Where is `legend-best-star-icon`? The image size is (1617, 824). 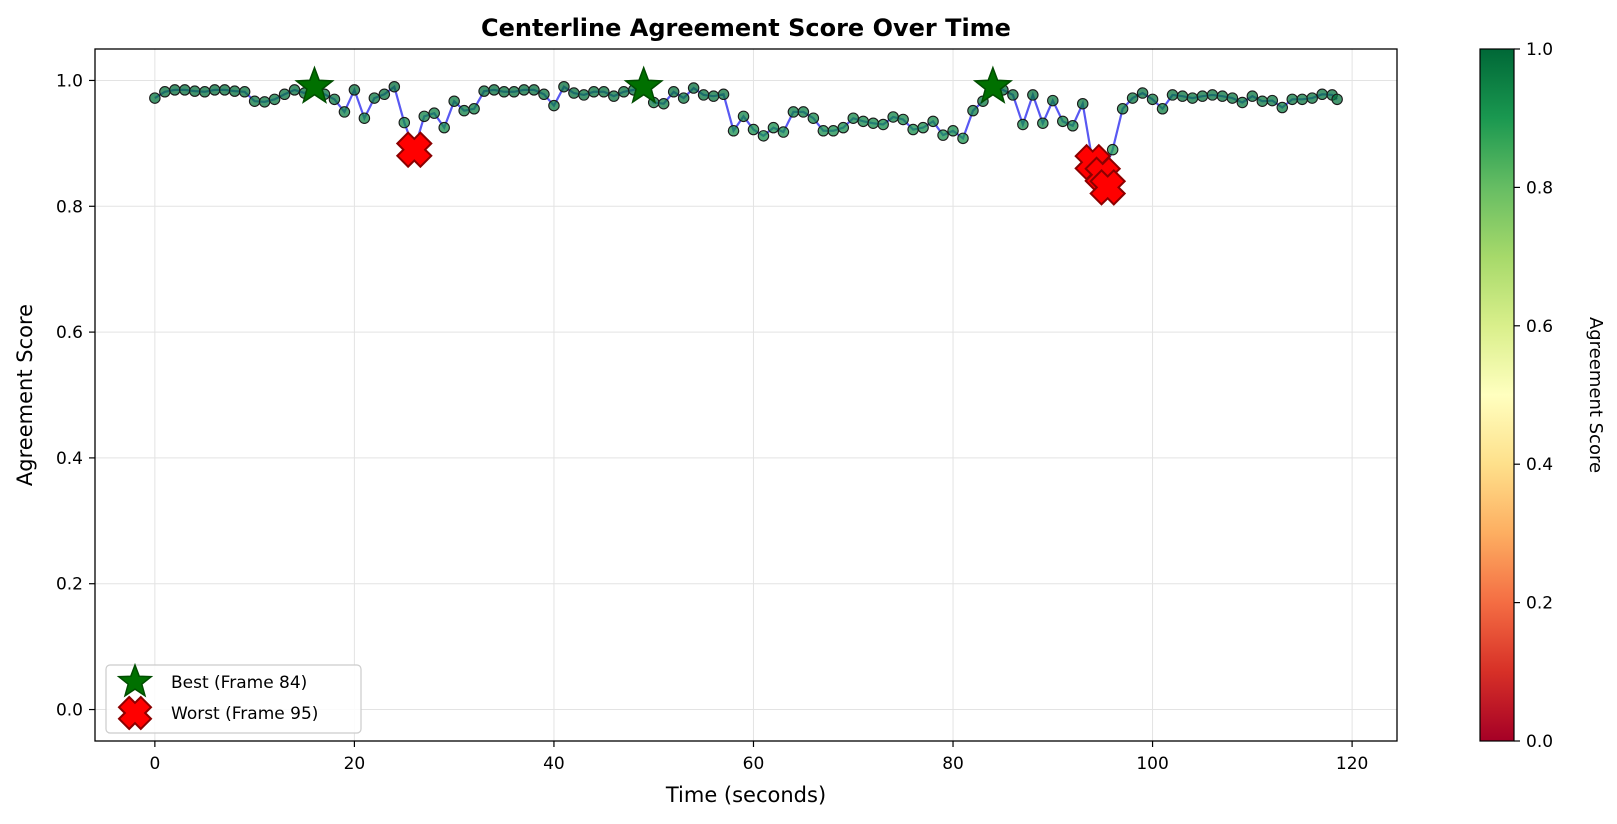 legend-best-star-icon is located at coordinates (135, 680).